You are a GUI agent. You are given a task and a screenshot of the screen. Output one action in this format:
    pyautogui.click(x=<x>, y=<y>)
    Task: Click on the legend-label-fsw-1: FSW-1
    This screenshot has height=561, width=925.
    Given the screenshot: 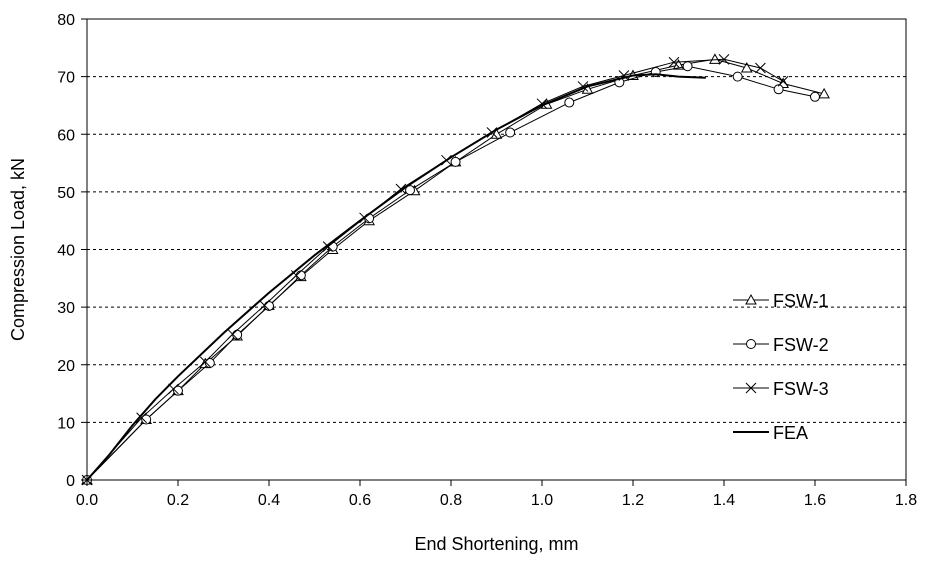 What is the action you would take?
    pyautogui.click(x=801, y=301)
    